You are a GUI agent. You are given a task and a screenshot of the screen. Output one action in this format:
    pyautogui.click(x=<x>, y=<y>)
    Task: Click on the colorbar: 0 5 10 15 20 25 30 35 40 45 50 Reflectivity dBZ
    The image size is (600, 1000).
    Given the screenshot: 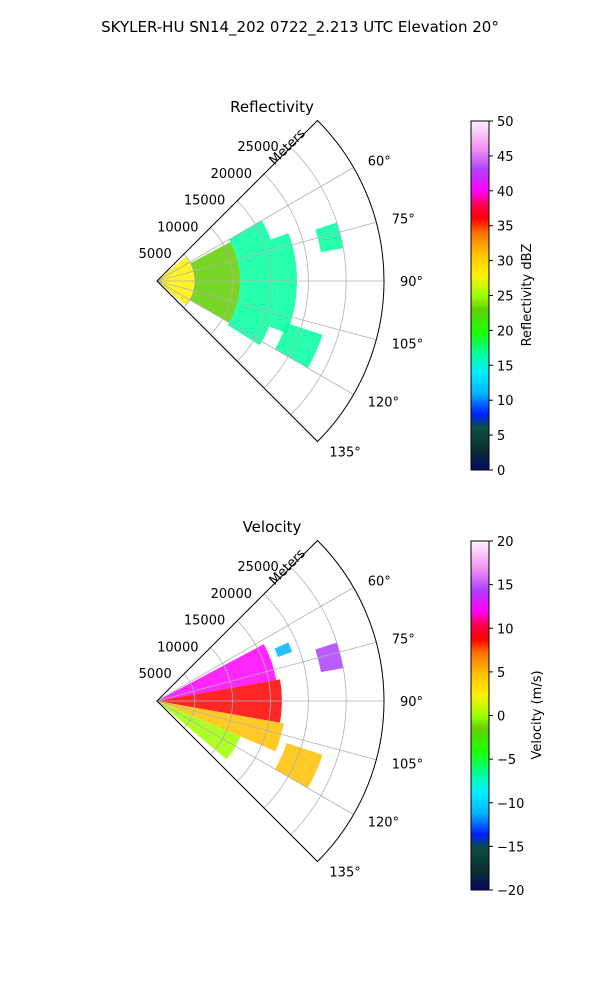 What is the action you would take?
    pyautogui.click(x=502, y=297)
    